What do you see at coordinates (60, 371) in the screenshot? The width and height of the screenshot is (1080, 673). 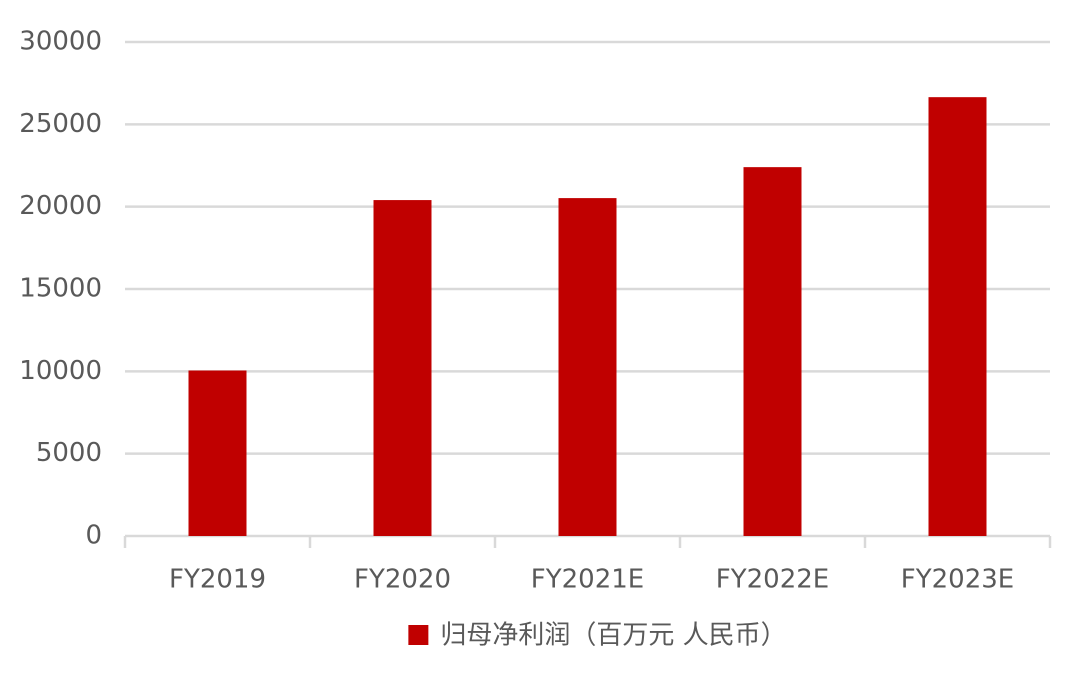 I see `y-tick-label: 10000` at bounding box center [60, 371].